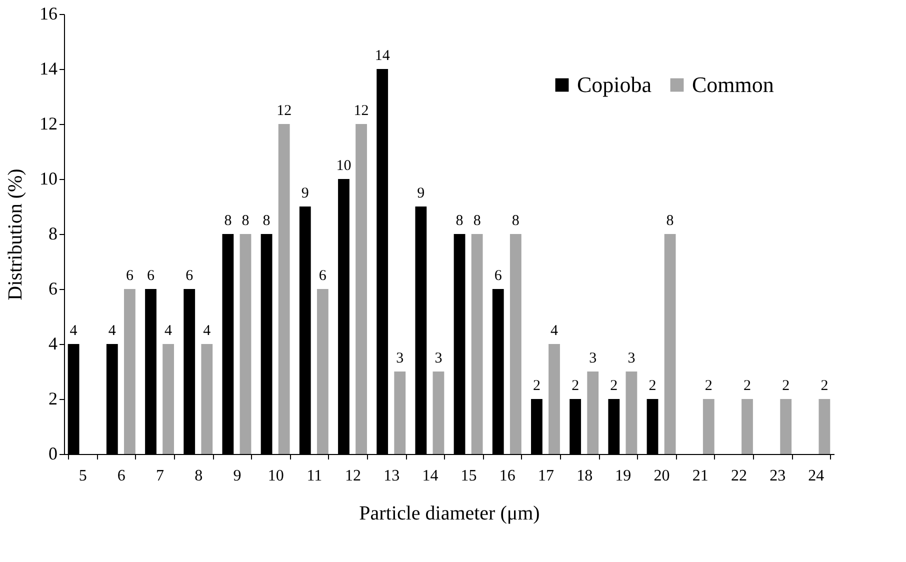 This screenshot has width=906, height=562. I want to click on x-tick-label: 21, so click(700, 476).